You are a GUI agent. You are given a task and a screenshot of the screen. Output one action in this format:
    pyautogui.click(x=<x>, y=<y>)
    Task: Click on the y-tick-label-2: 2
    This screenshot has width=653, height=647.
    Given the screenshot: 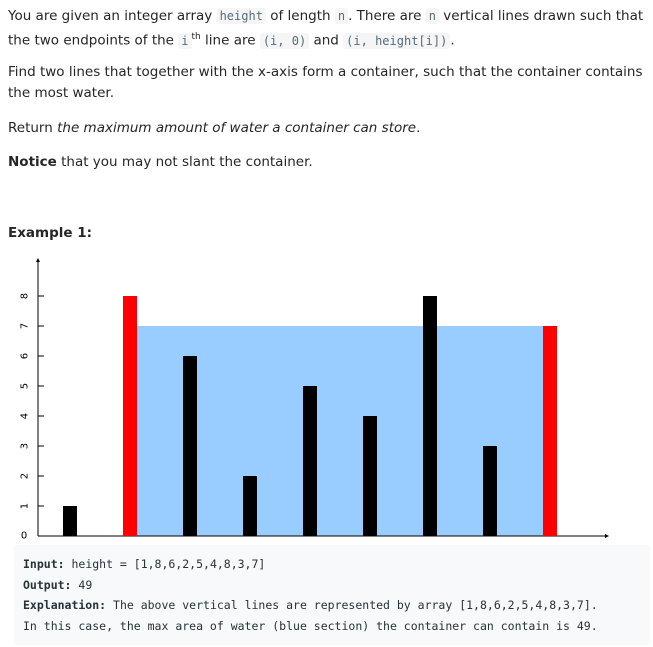 What is the action you would take?
    pyautogui.click(x=25, y=476)
    